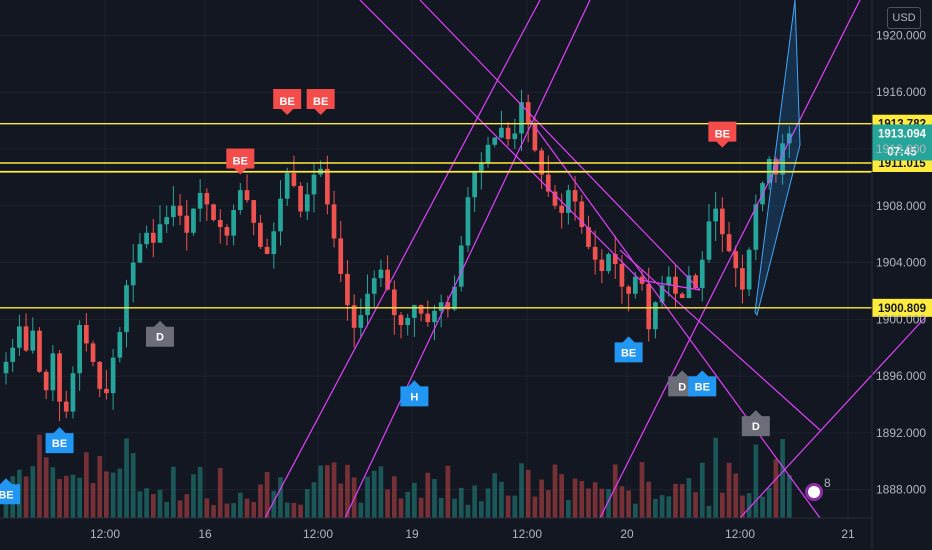 The image size is (932, 550). What do you see at coordinates (414, 397) in the screenshot?
I see `marker-label: H` at bounding box center [414, 397].